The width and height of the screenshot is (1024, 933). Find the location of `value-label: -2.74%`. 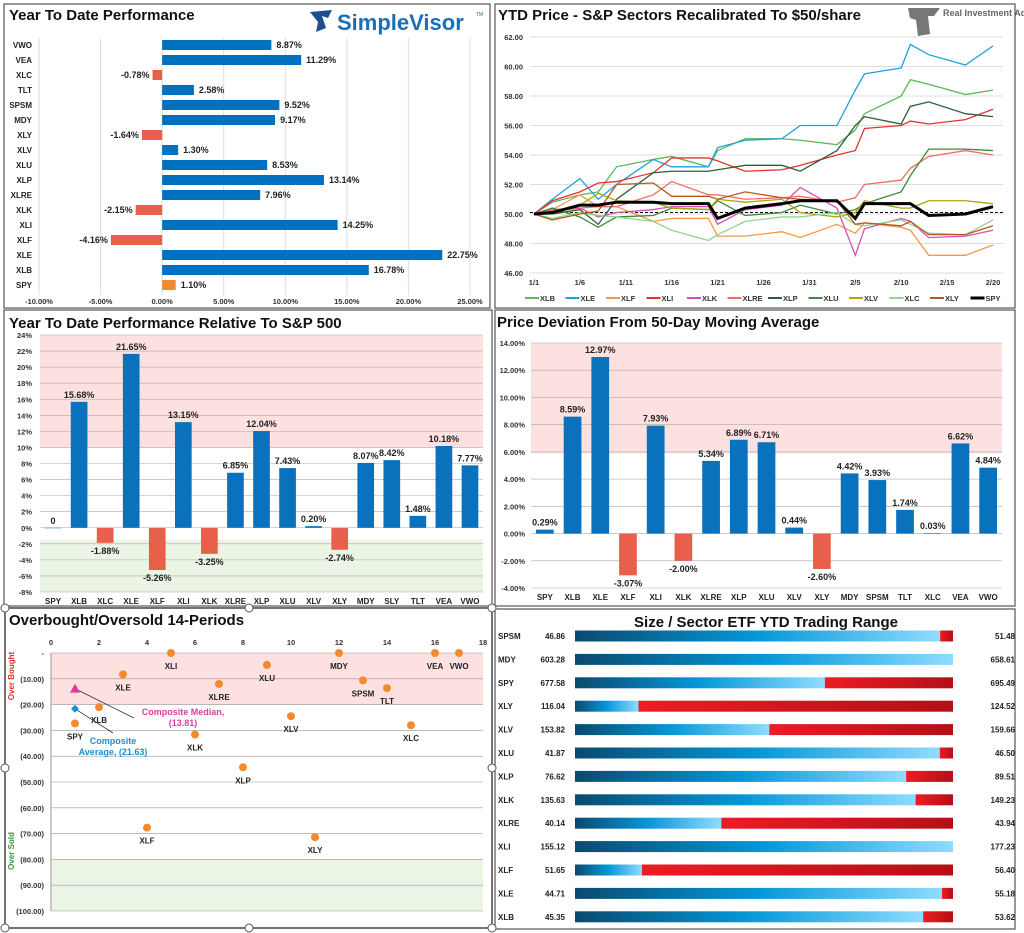

value-label: -2.74% is located at coordinates (339, 558).